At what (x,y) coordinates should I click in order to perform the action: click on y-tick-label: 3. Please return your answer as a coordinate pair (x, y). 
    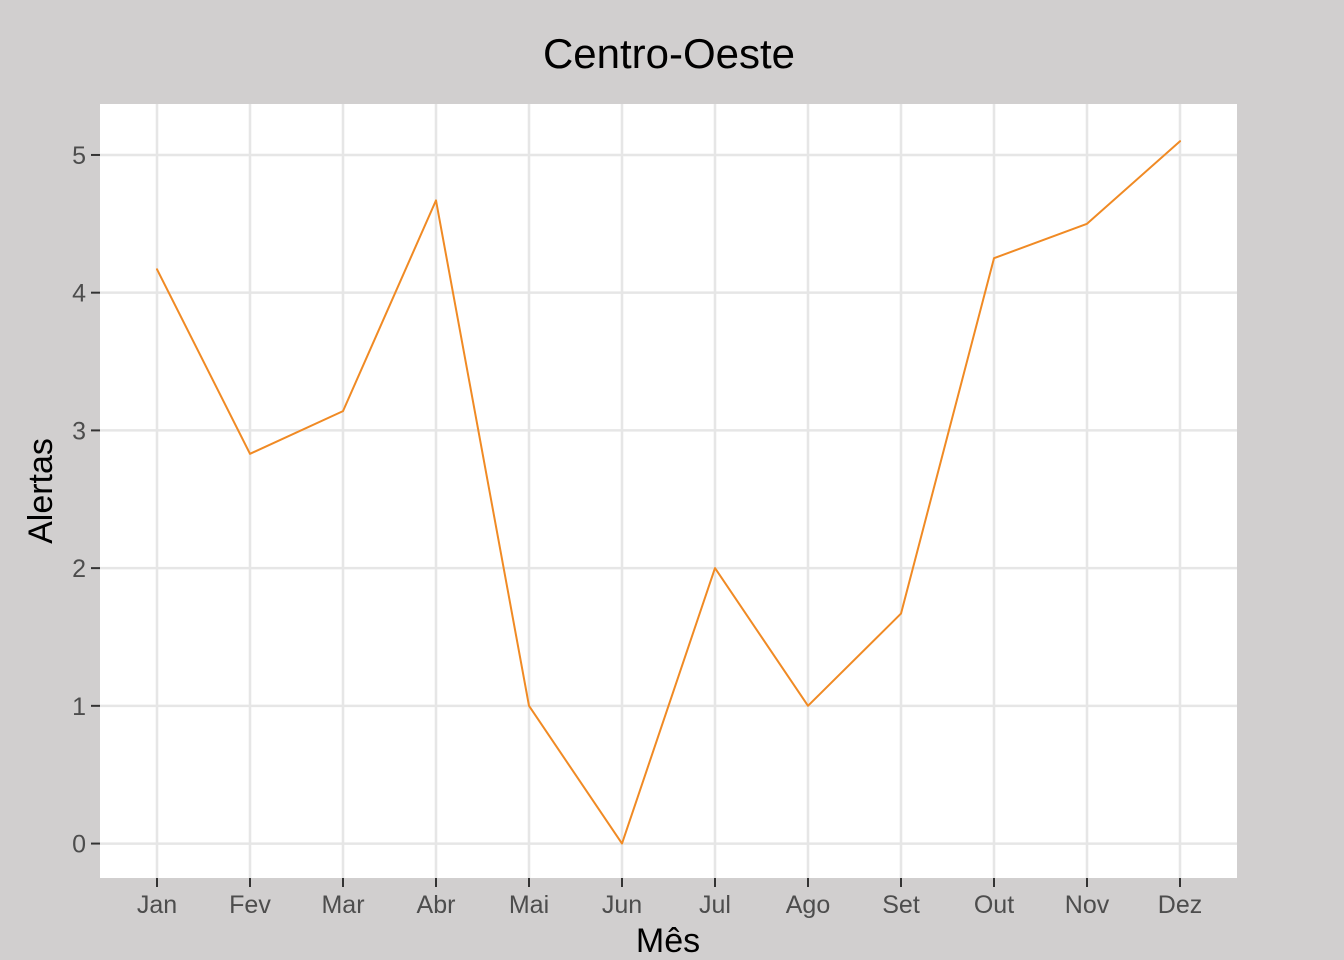
    Looking at the image, I should click on (79, 431).